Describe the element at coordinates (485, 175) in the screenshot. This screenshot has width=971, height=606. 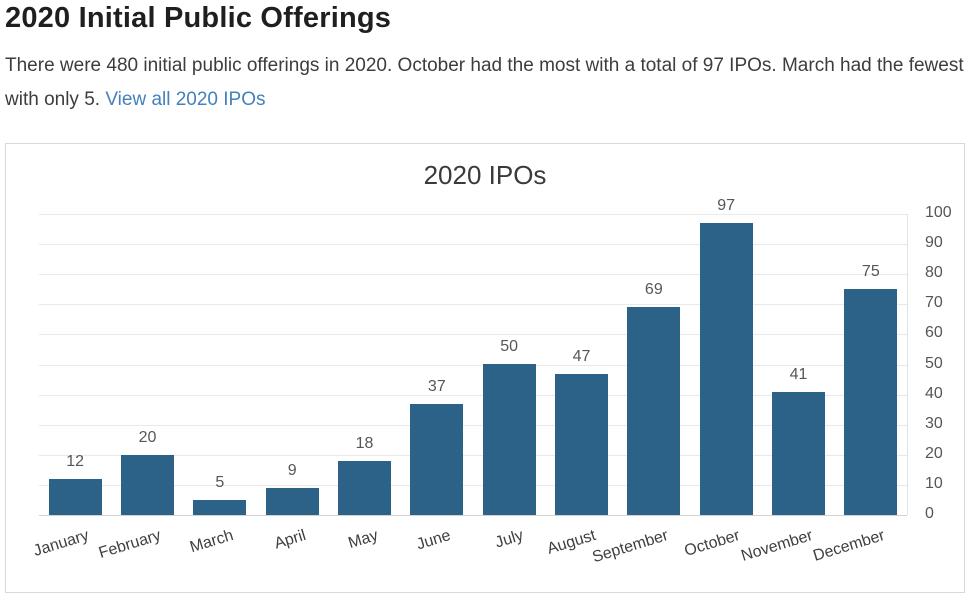
I see `chart-title: 2020 IPOs` at that location.